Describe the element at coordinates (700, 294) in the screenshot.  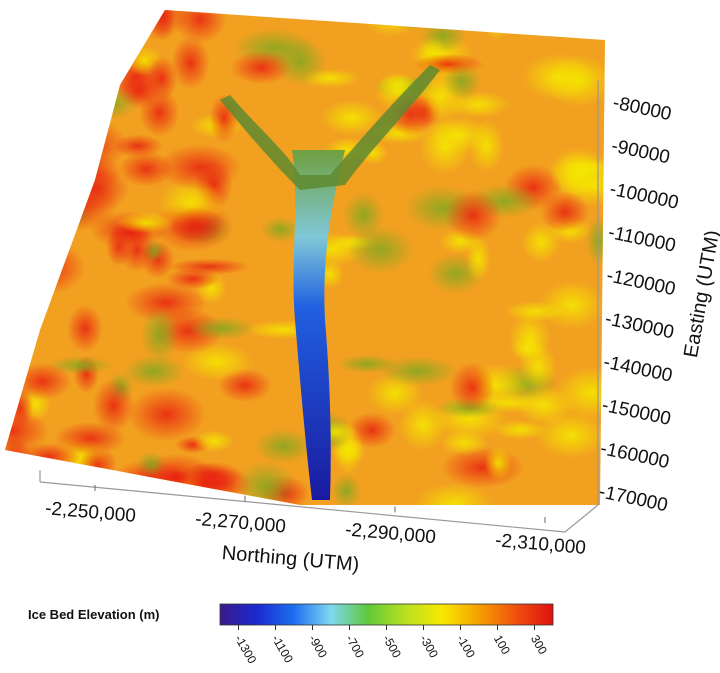
I see `y-axis-title: Easting (UTM)` at that location.